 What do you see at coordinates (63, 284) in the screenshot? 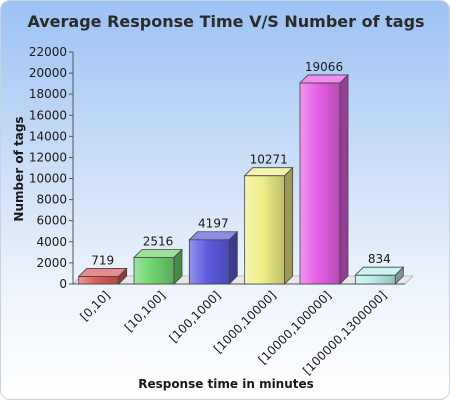
I see `y-tick-label: 0` at bounding box center [63, 284].